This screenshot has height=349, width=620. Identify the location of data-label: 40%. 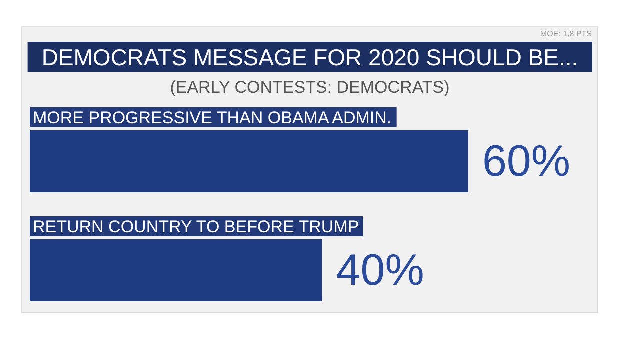
(380, 270).